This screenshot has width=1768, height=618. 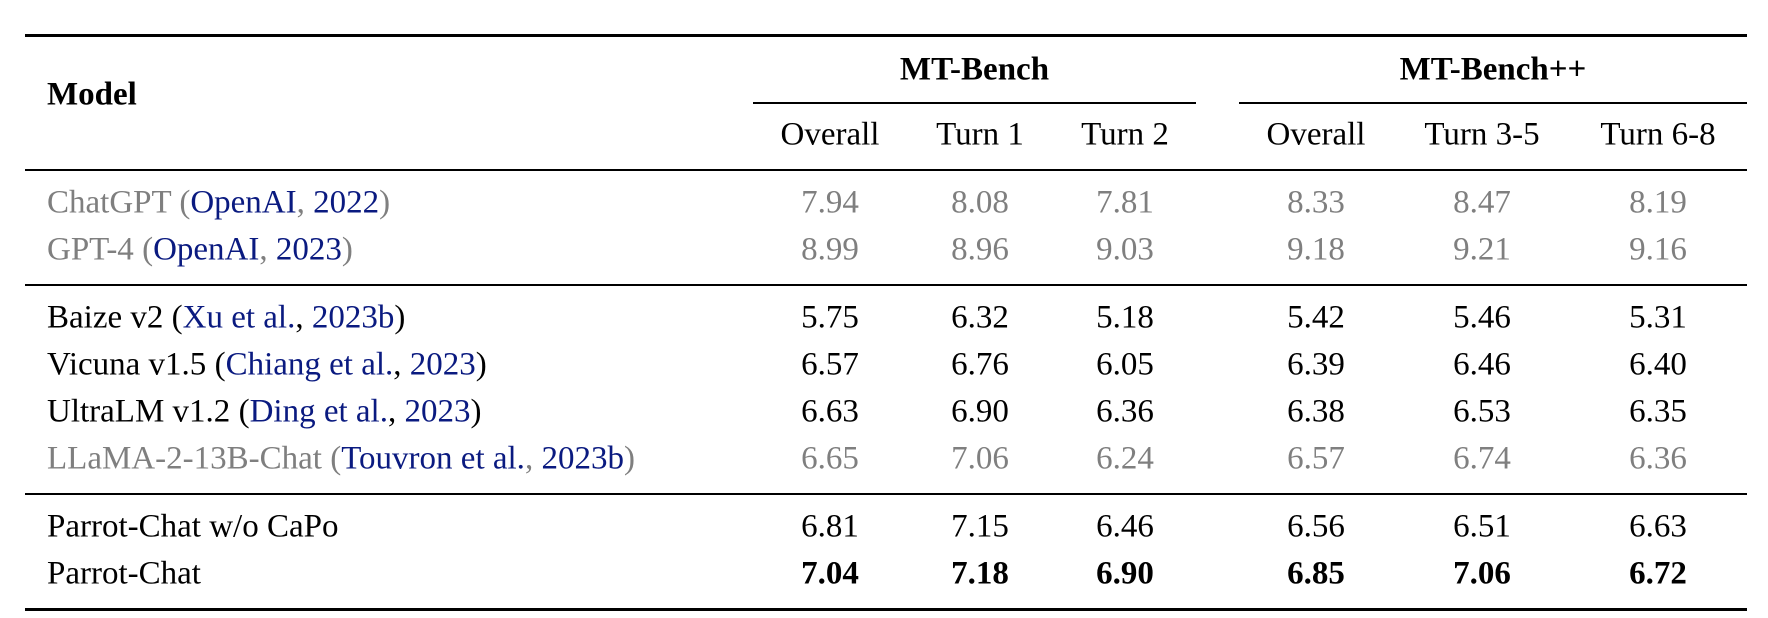 What do you see at coordinates (105, 317) in the screenshot?
I see `model-name: Baize v2` at bounding box center [105, 317].